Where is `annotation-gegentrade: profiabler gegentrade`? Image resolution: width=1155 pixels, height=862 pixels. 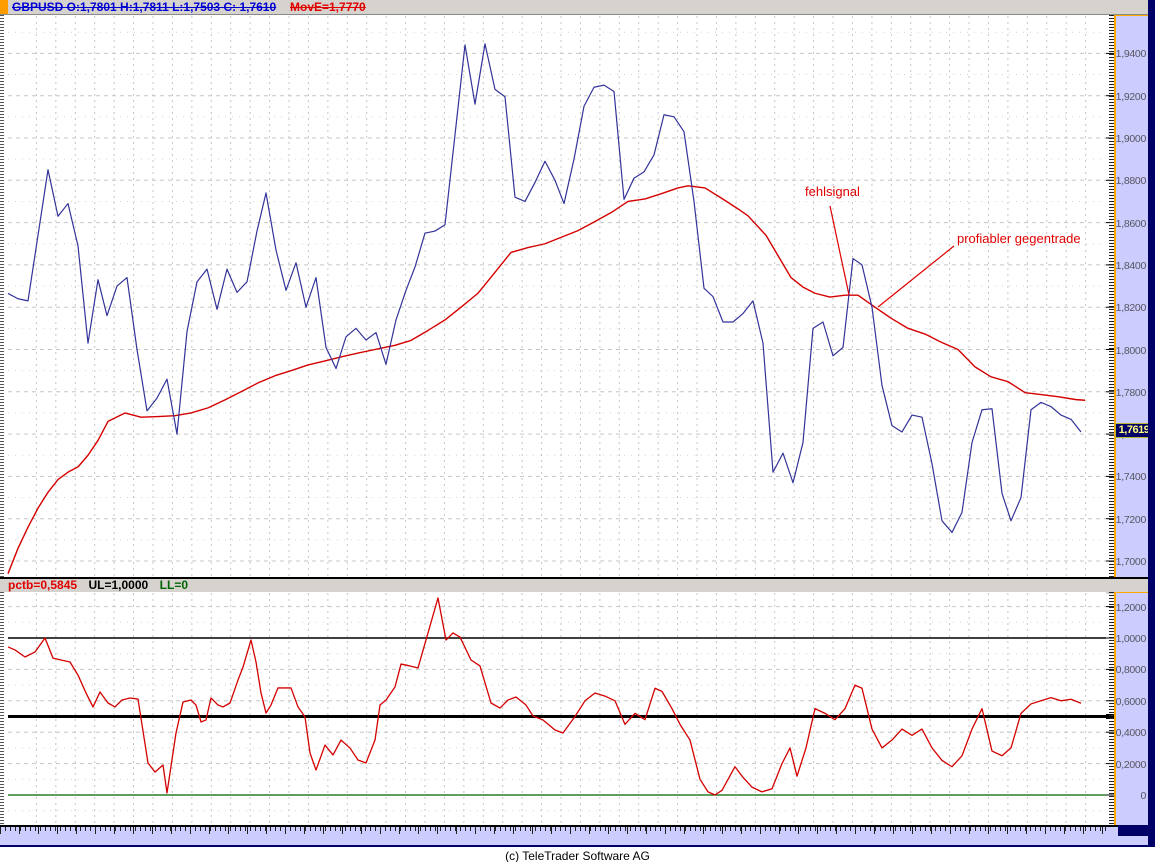 annotation-gegentrade: profiabler gegentrade is located at coordinates (1019, 238).